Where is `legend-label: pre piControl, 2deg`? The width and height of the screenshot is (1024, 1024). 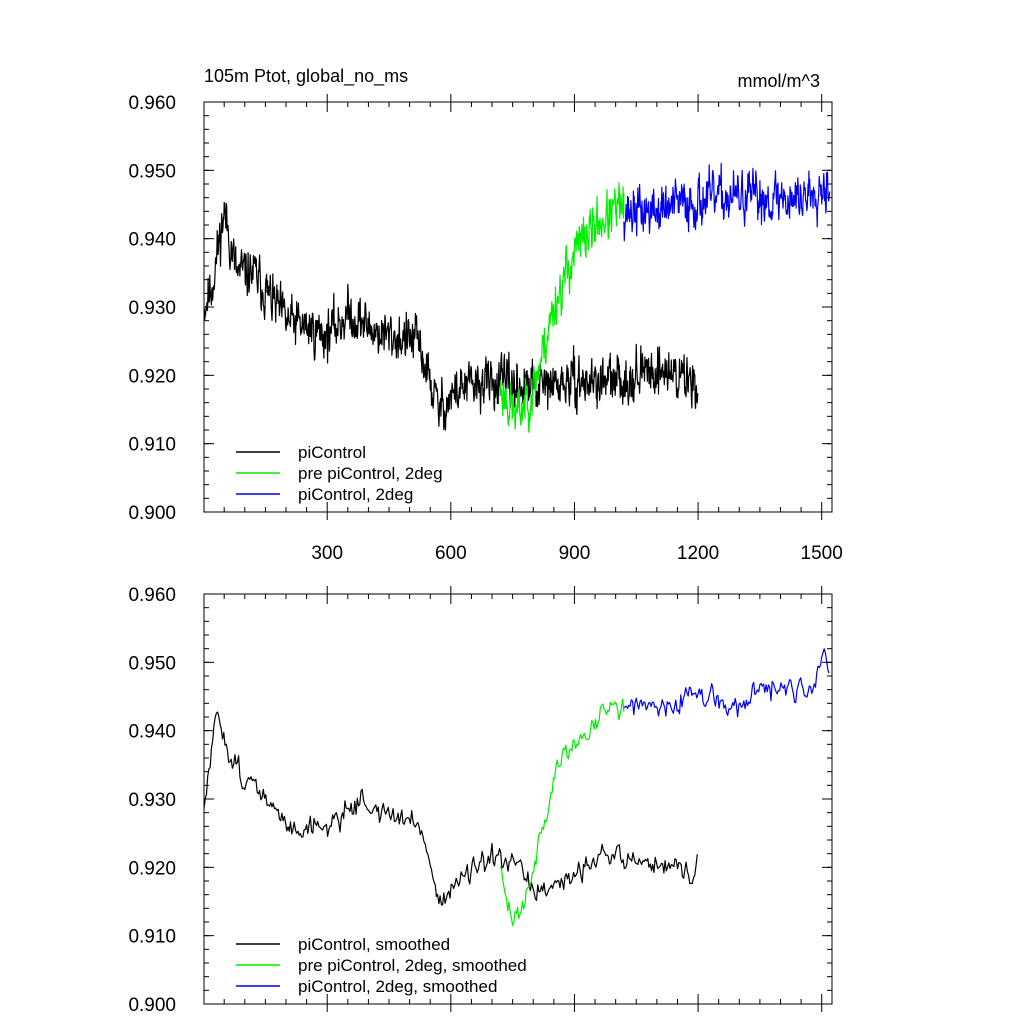
legend-label: pre piControl, 2deg is located at coordinates (370, 473).